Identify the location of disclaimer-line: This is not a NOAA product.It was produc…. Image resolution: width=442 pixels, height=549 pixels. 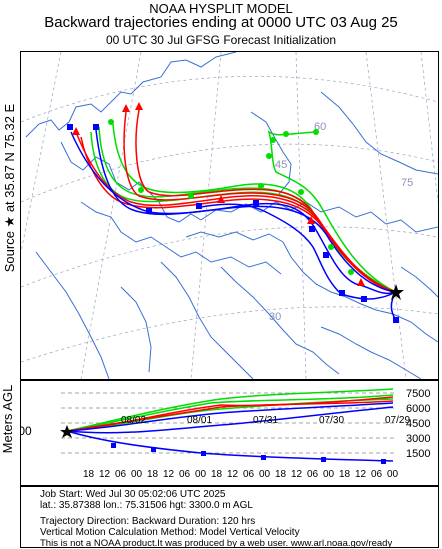
(216, 543).